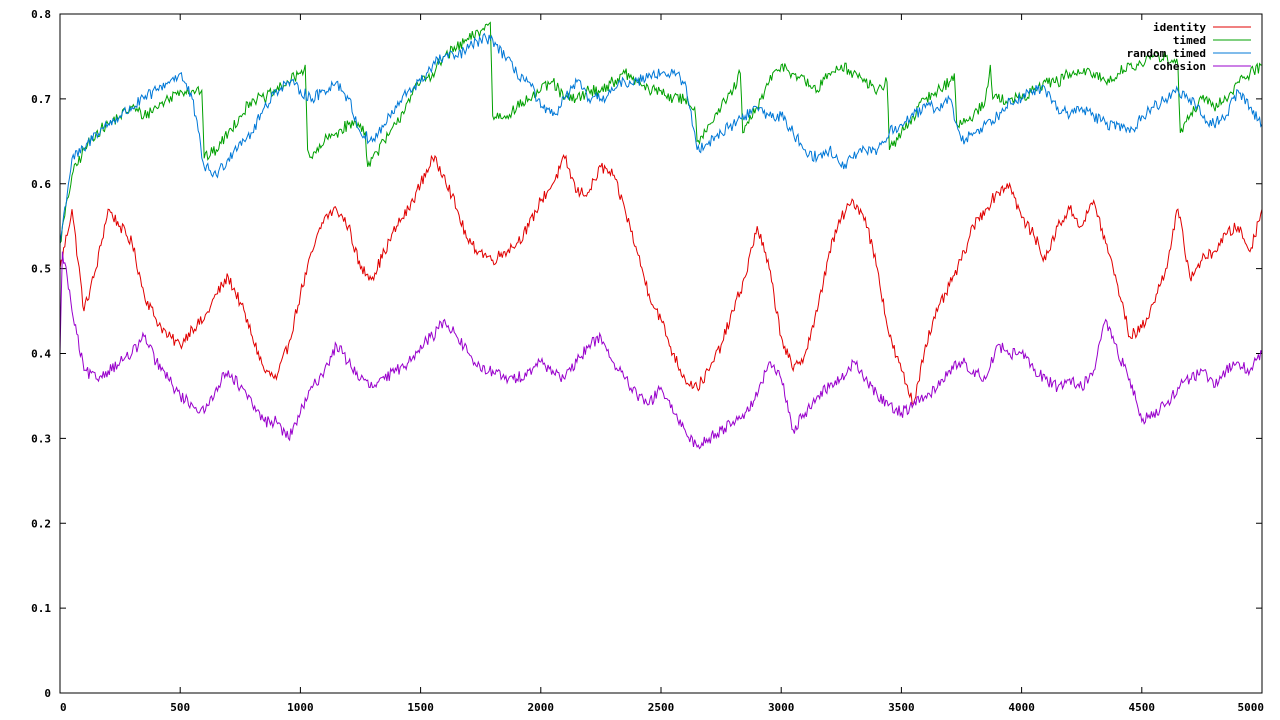 This screenshot has height=720, width=1280. I want to click on legend-label-identity: identity, so click(1179, 27).